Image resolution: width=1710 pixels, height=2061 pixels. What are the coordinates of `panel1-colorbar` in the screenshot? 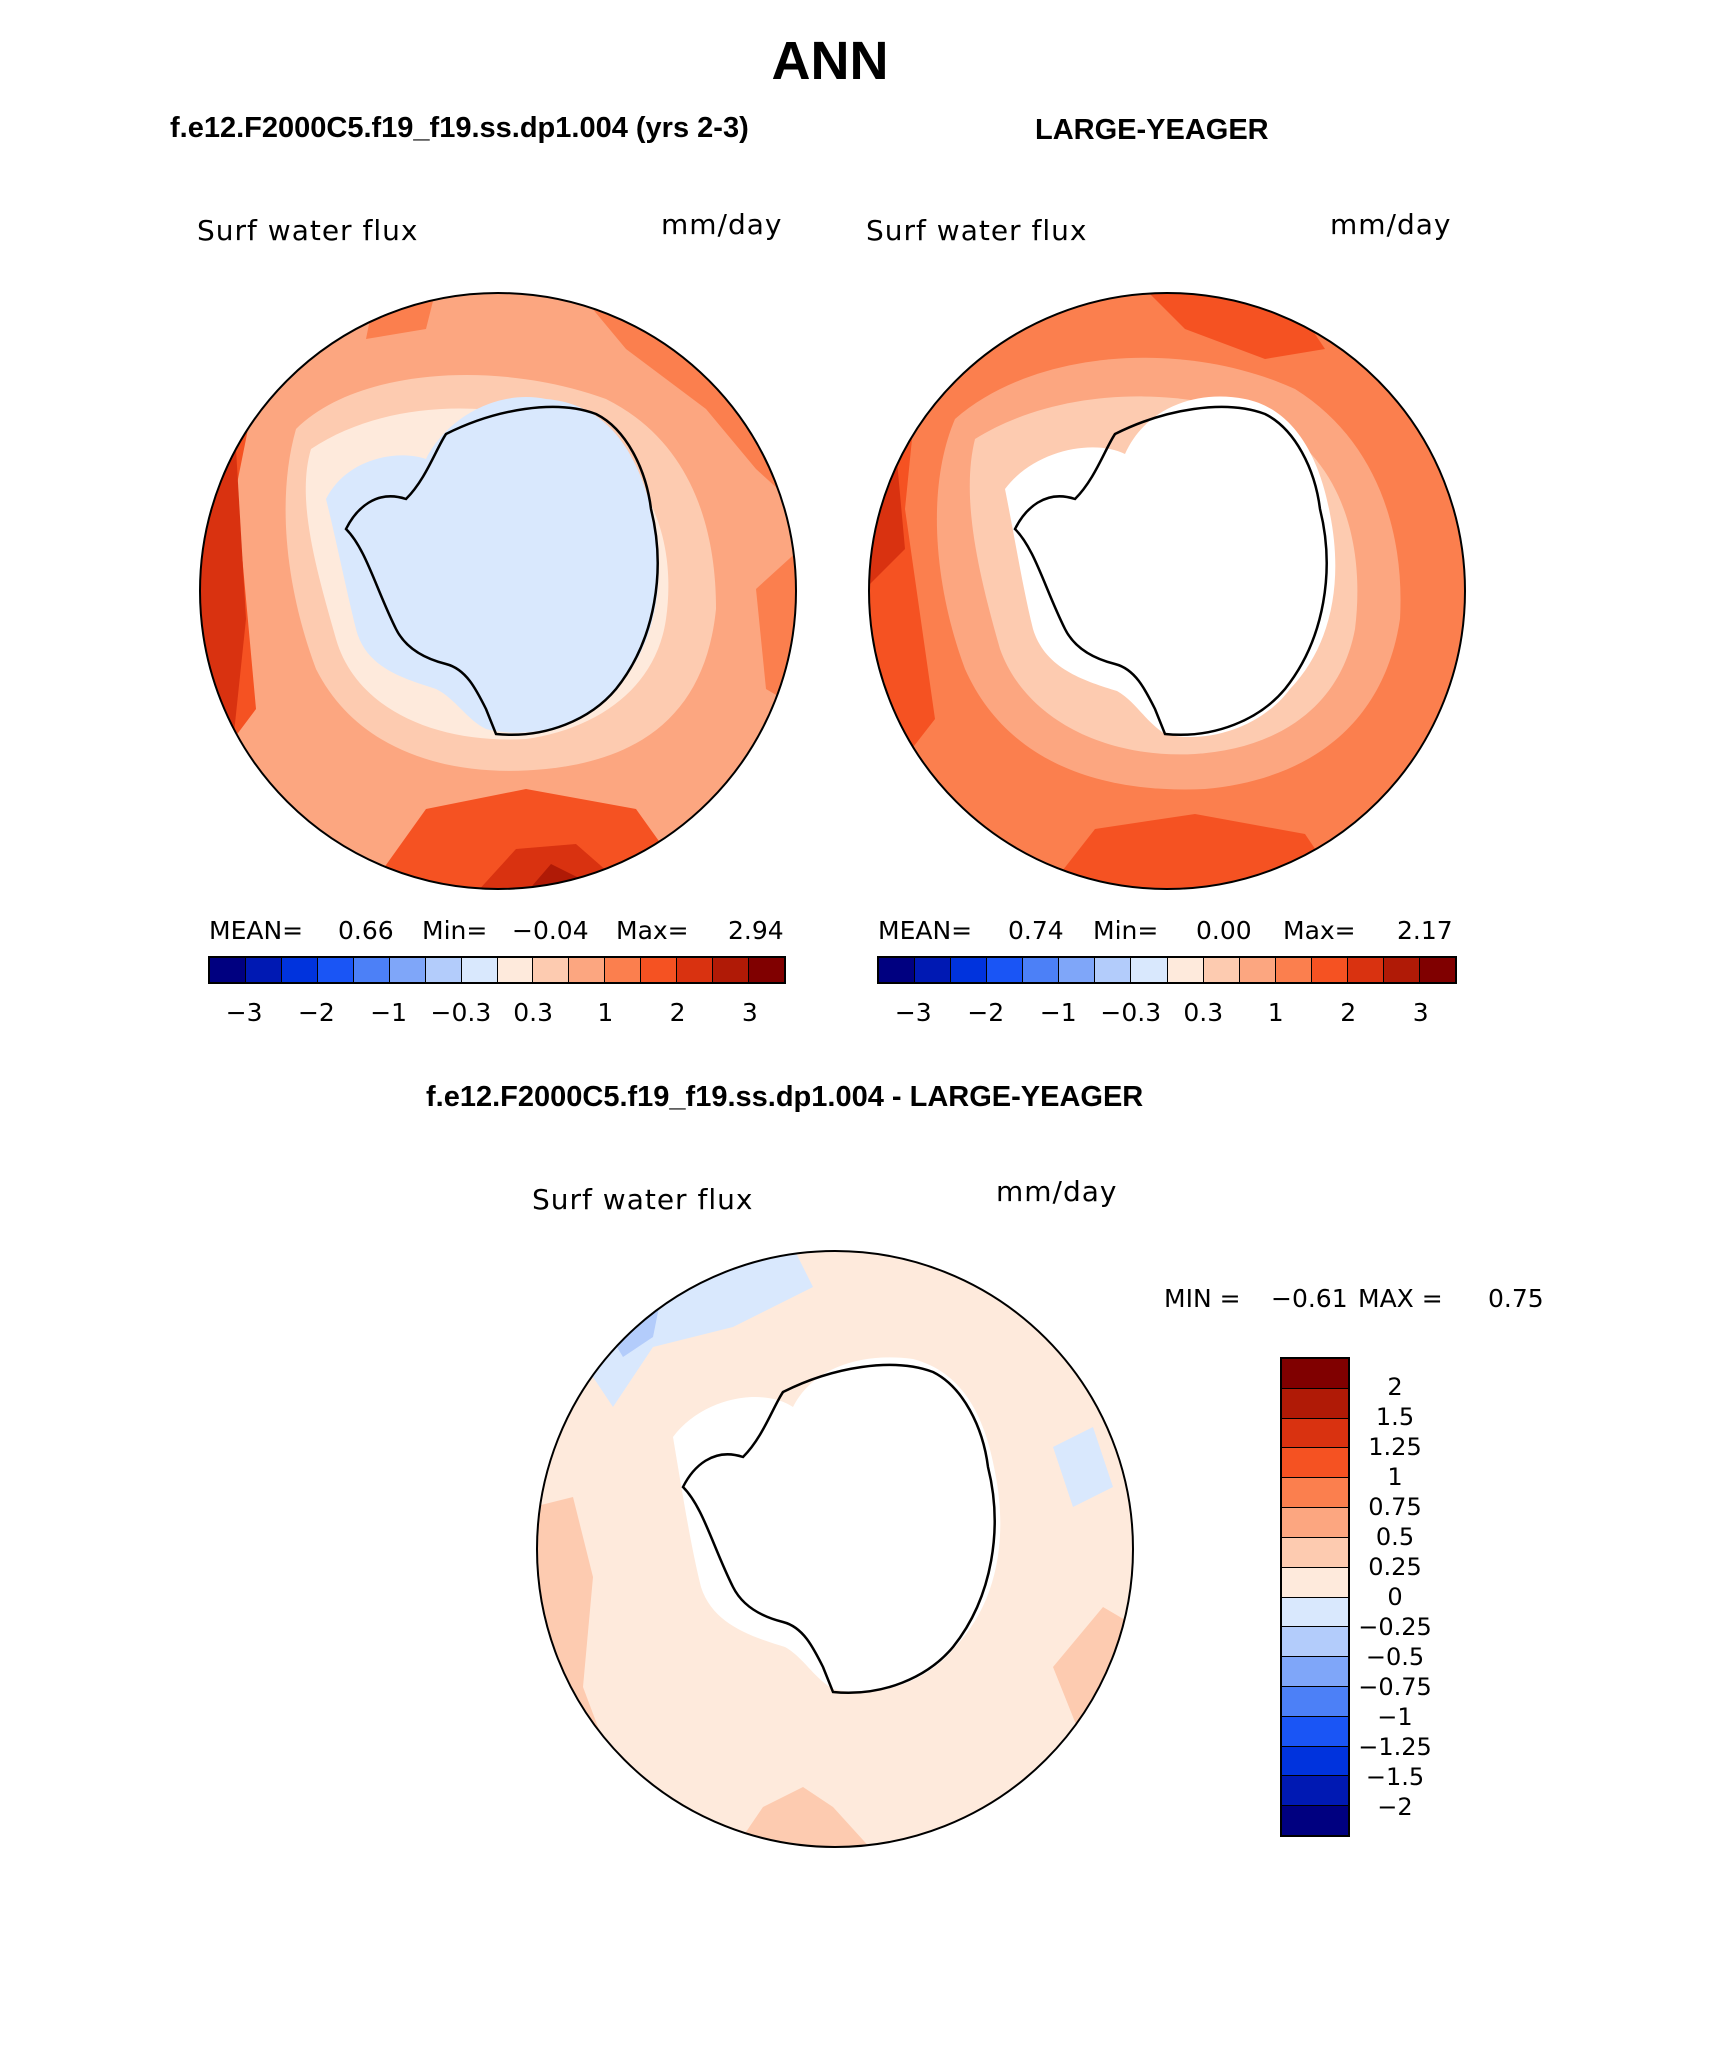 It's located at (497, 970).